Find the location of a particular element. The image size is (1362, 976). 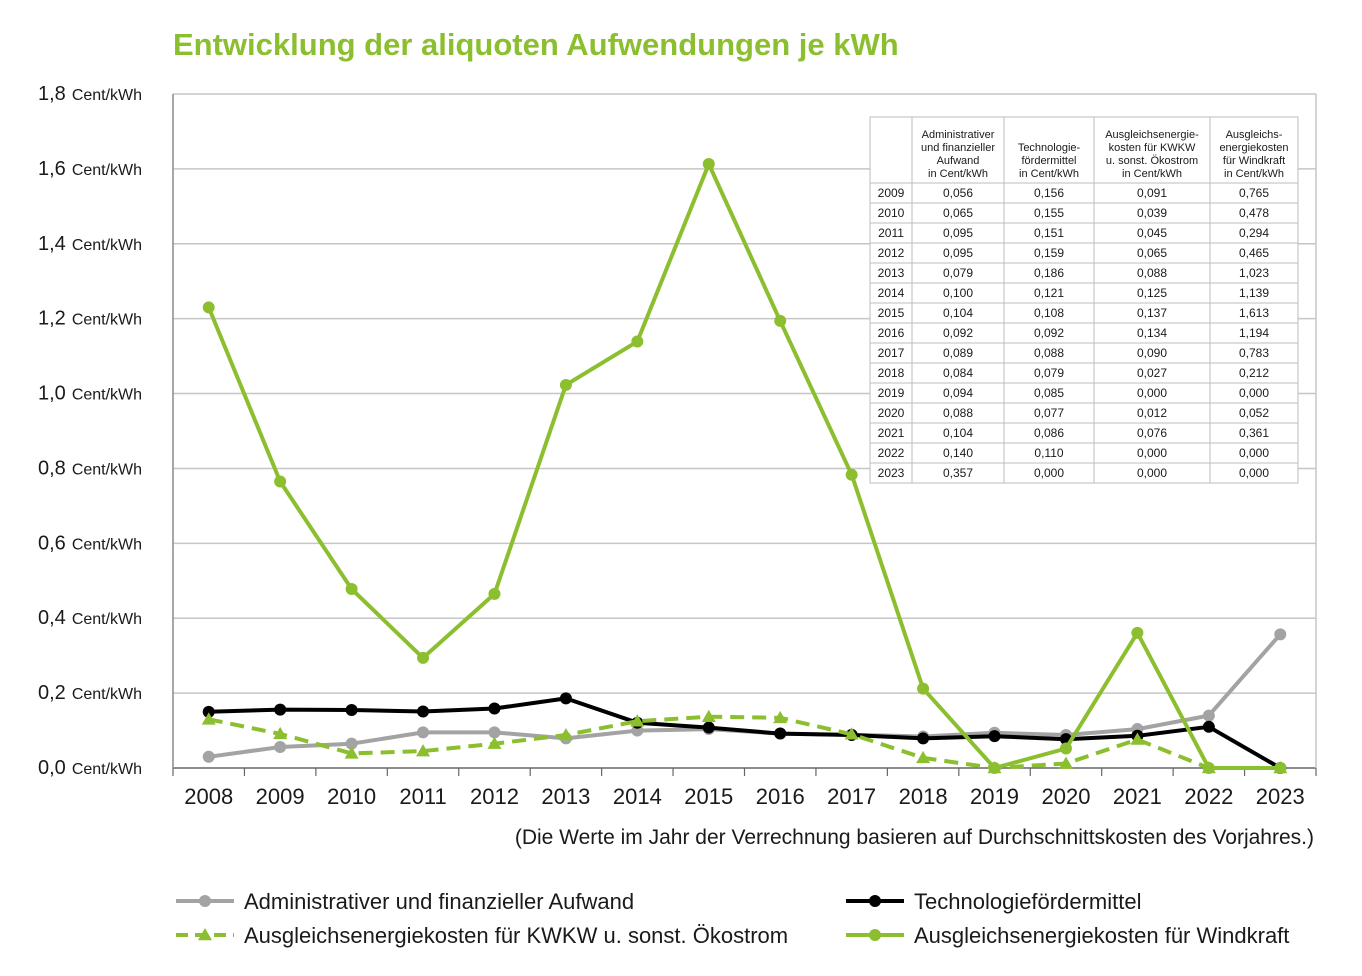

table-cell: 0,045 is located at coordinates (1152, 233).